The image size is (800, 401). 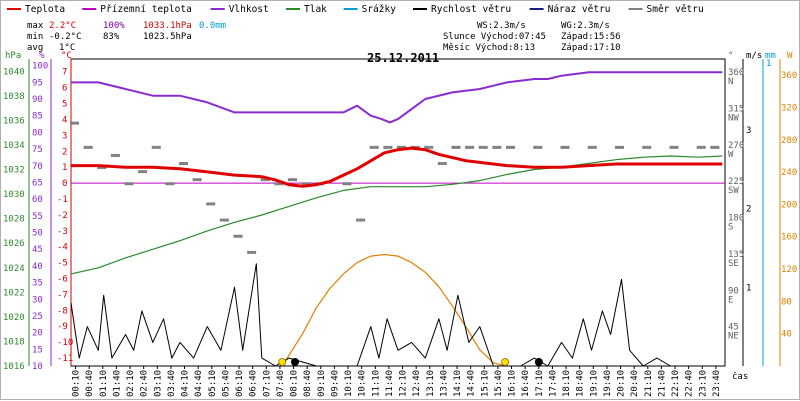 I want to click on time-label: 14:10, so click(x=458, y=383).